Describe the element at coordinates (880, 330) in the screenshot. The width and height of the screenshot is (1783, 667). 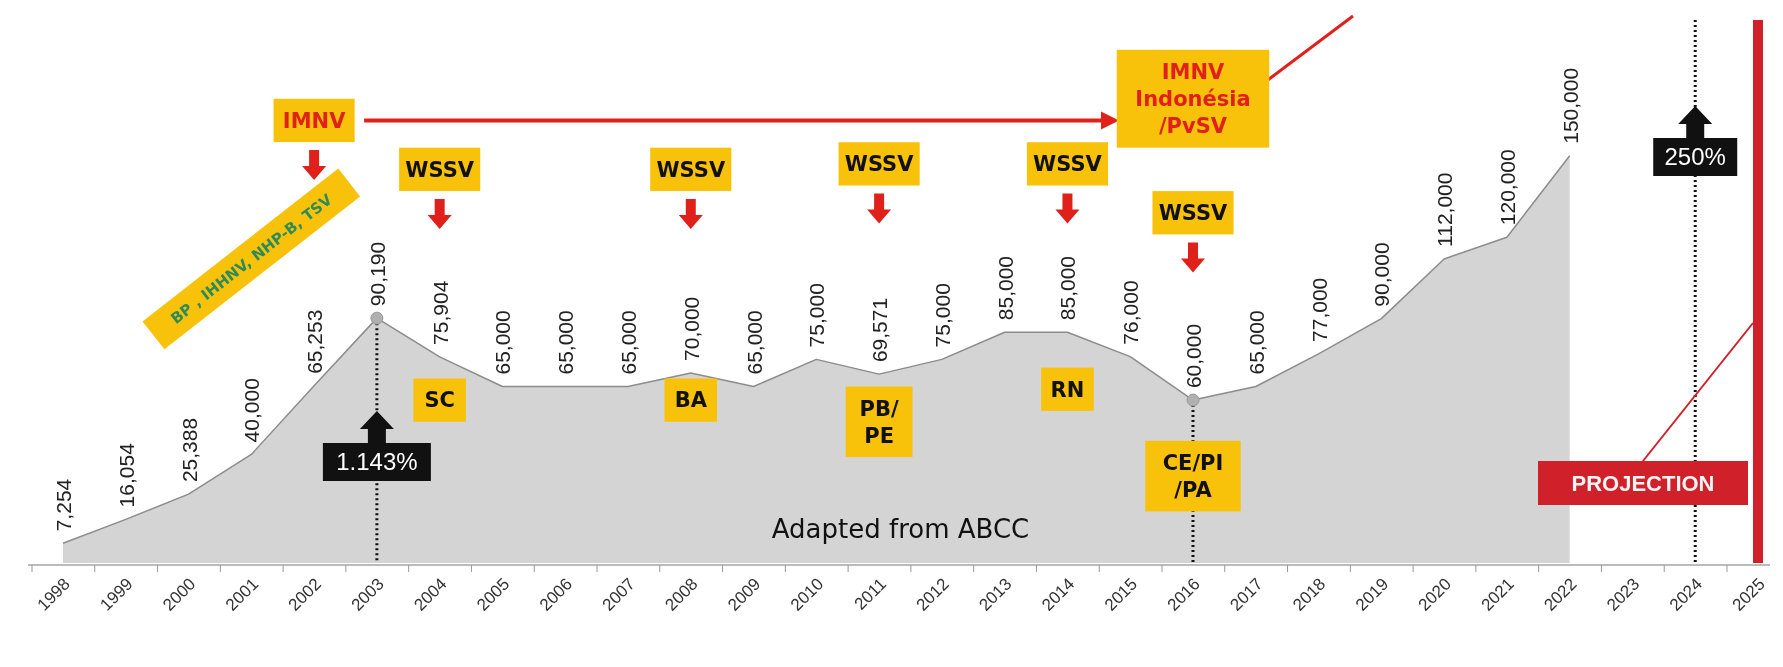
I see `data-label: 69,571` at that location.